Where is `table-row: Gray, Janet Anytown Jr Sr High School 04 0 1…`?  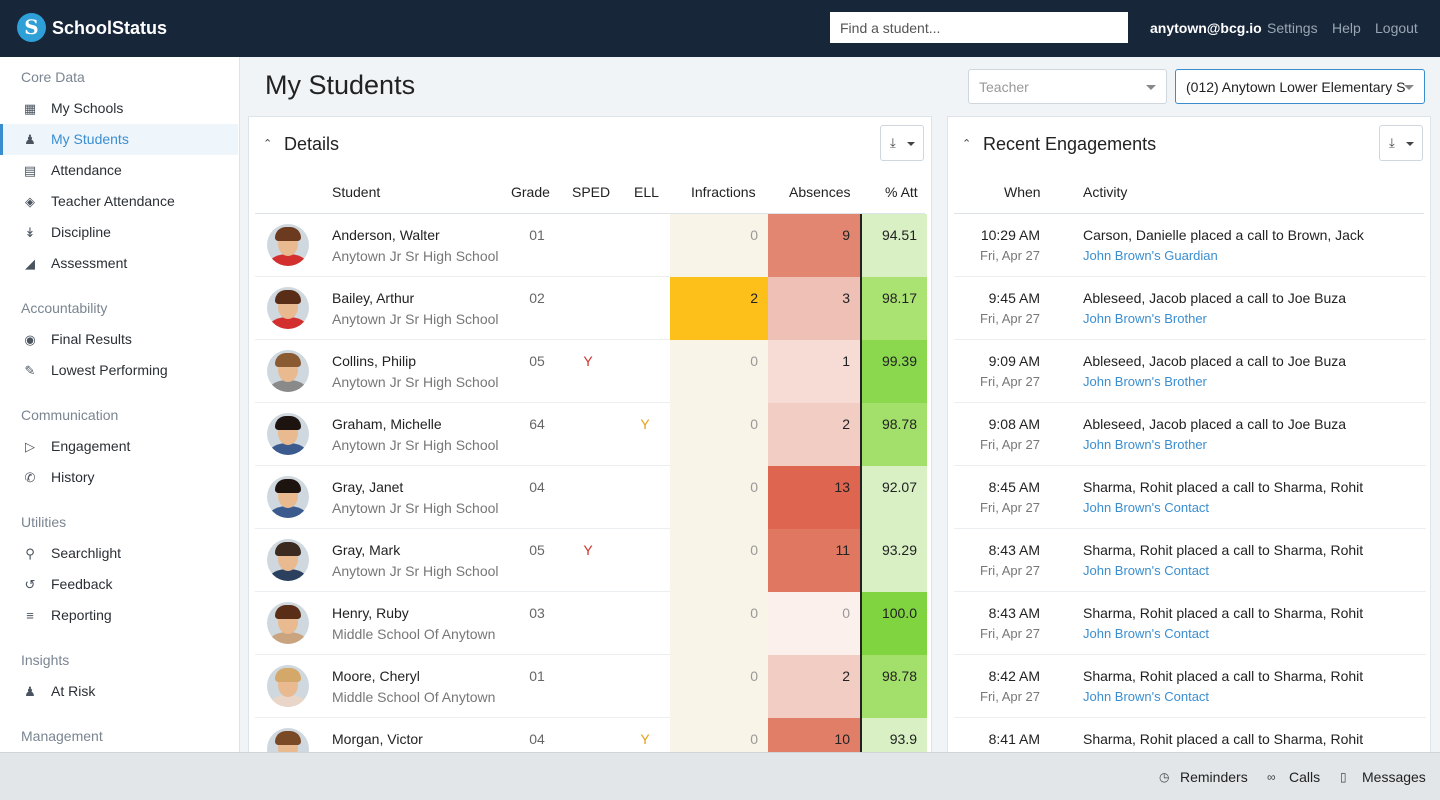 table-row: Gray, Janet Anytown Jr Sr High School 04 0 1… is located at coordinates (591, 497).